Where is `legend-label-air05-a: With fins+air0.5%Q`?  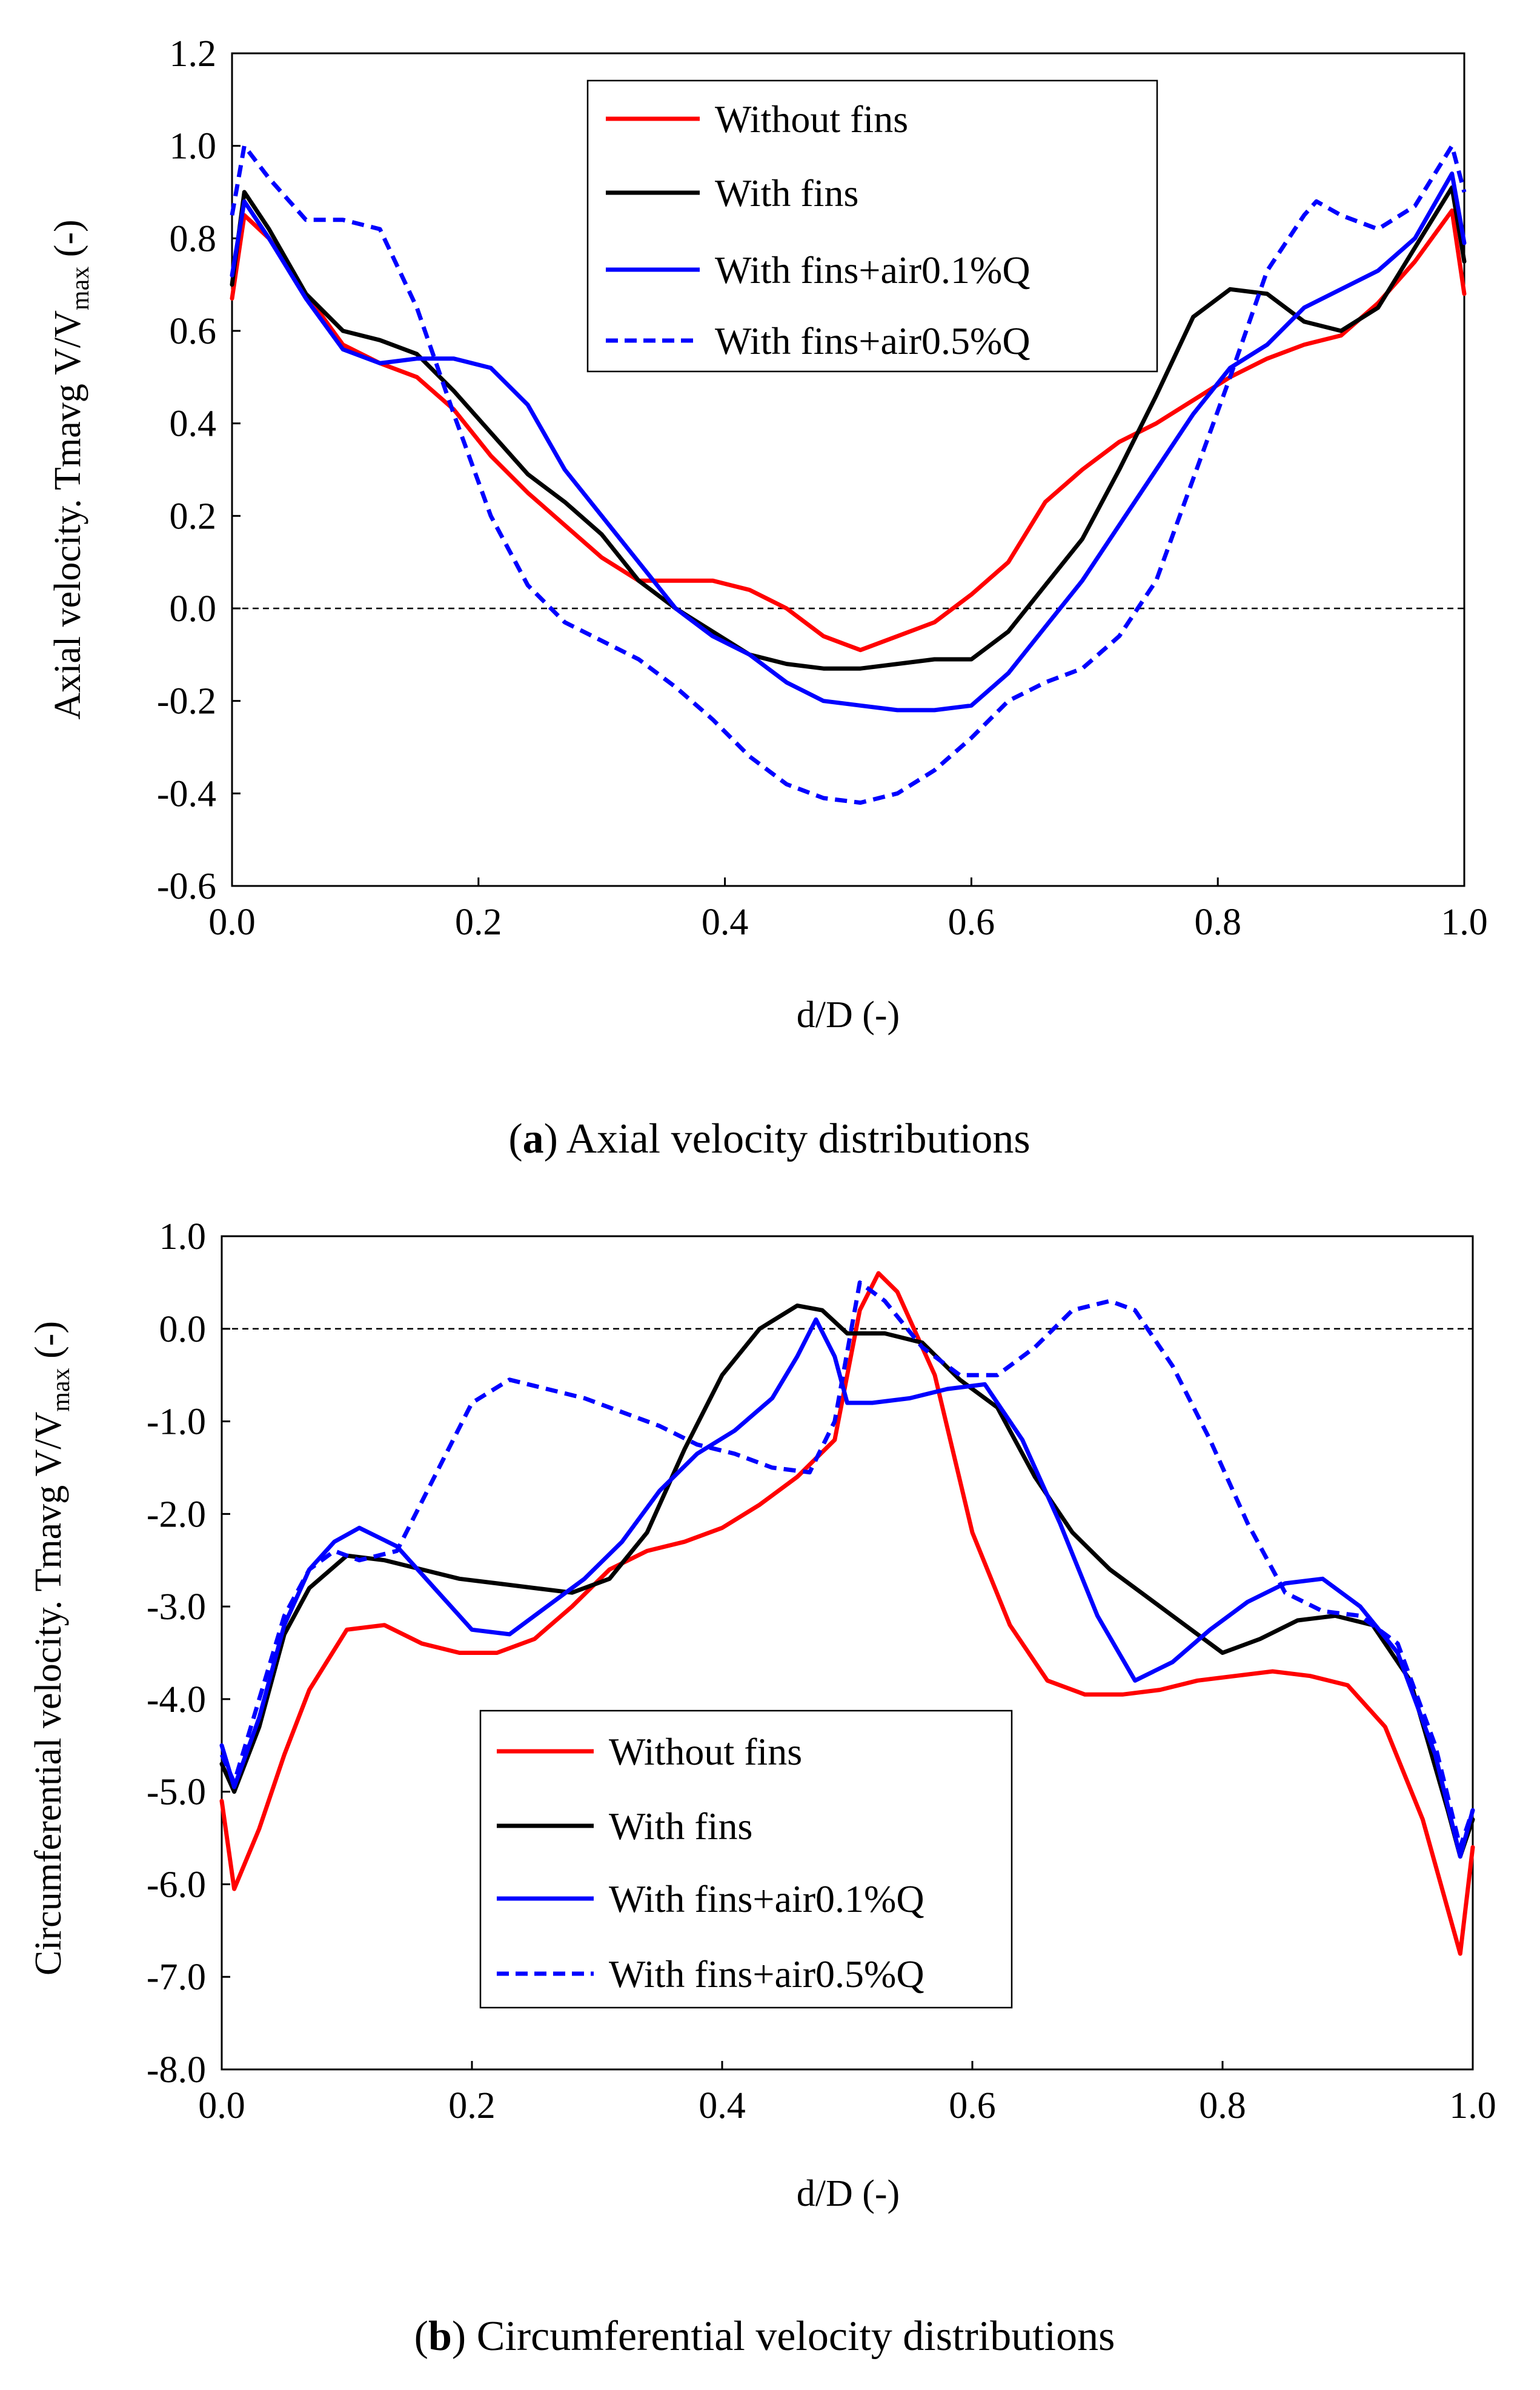
legend-label-air05-a: With fins+air0.5%Q is located at coordinates (873, 340).